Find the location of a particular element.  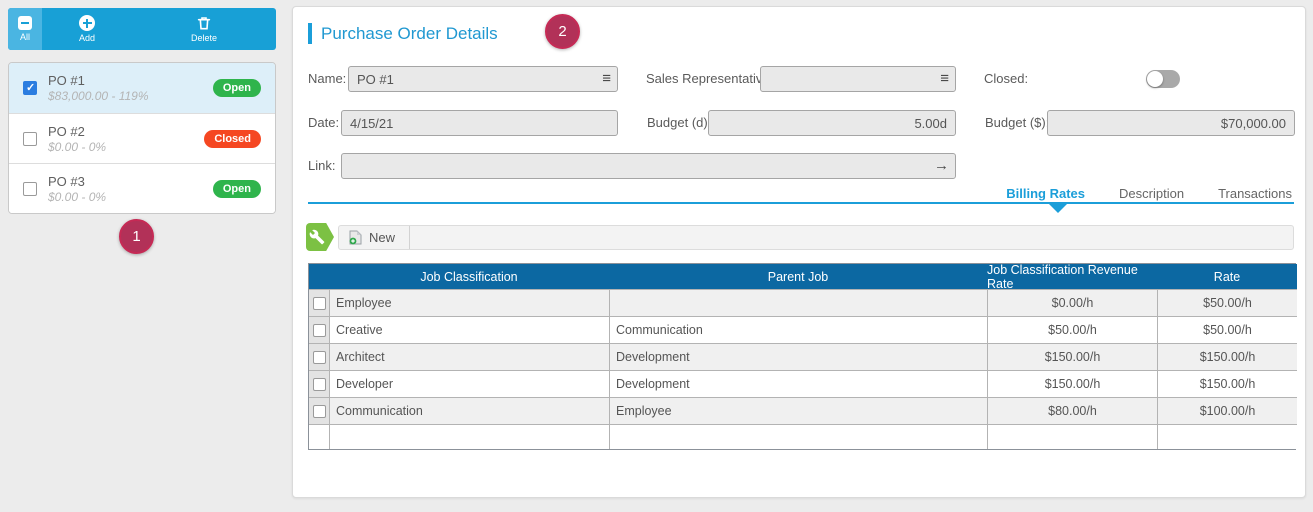

delete-label: Delete is located at coordinates (203, 38).